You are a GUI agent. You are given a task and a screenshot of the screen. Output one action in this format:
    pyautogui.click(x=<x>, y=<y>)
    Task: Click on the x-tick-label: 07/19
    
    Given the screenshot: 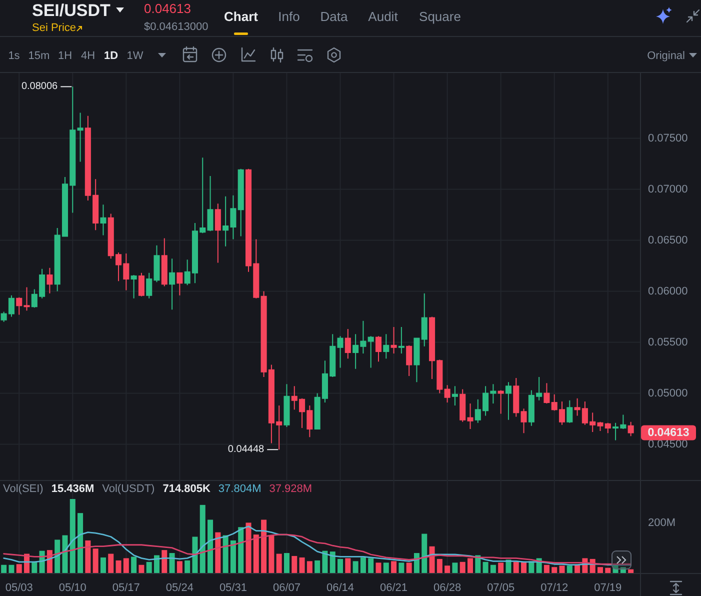 What is the action you would take?
    pyautogui.click(x=608, y=588)
    